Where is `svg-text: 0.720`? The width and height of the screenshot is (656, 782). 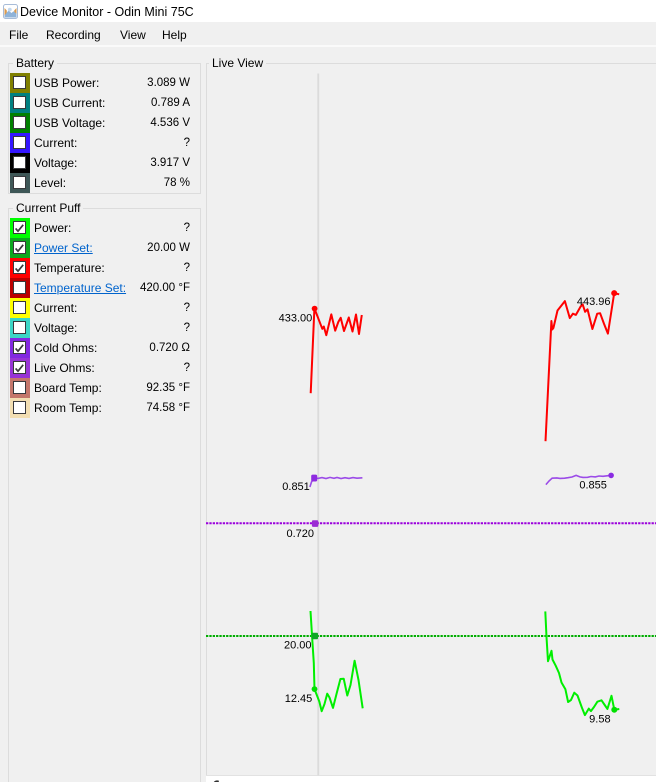 svg-text: 0.720 is located at coordinates (300, 534).